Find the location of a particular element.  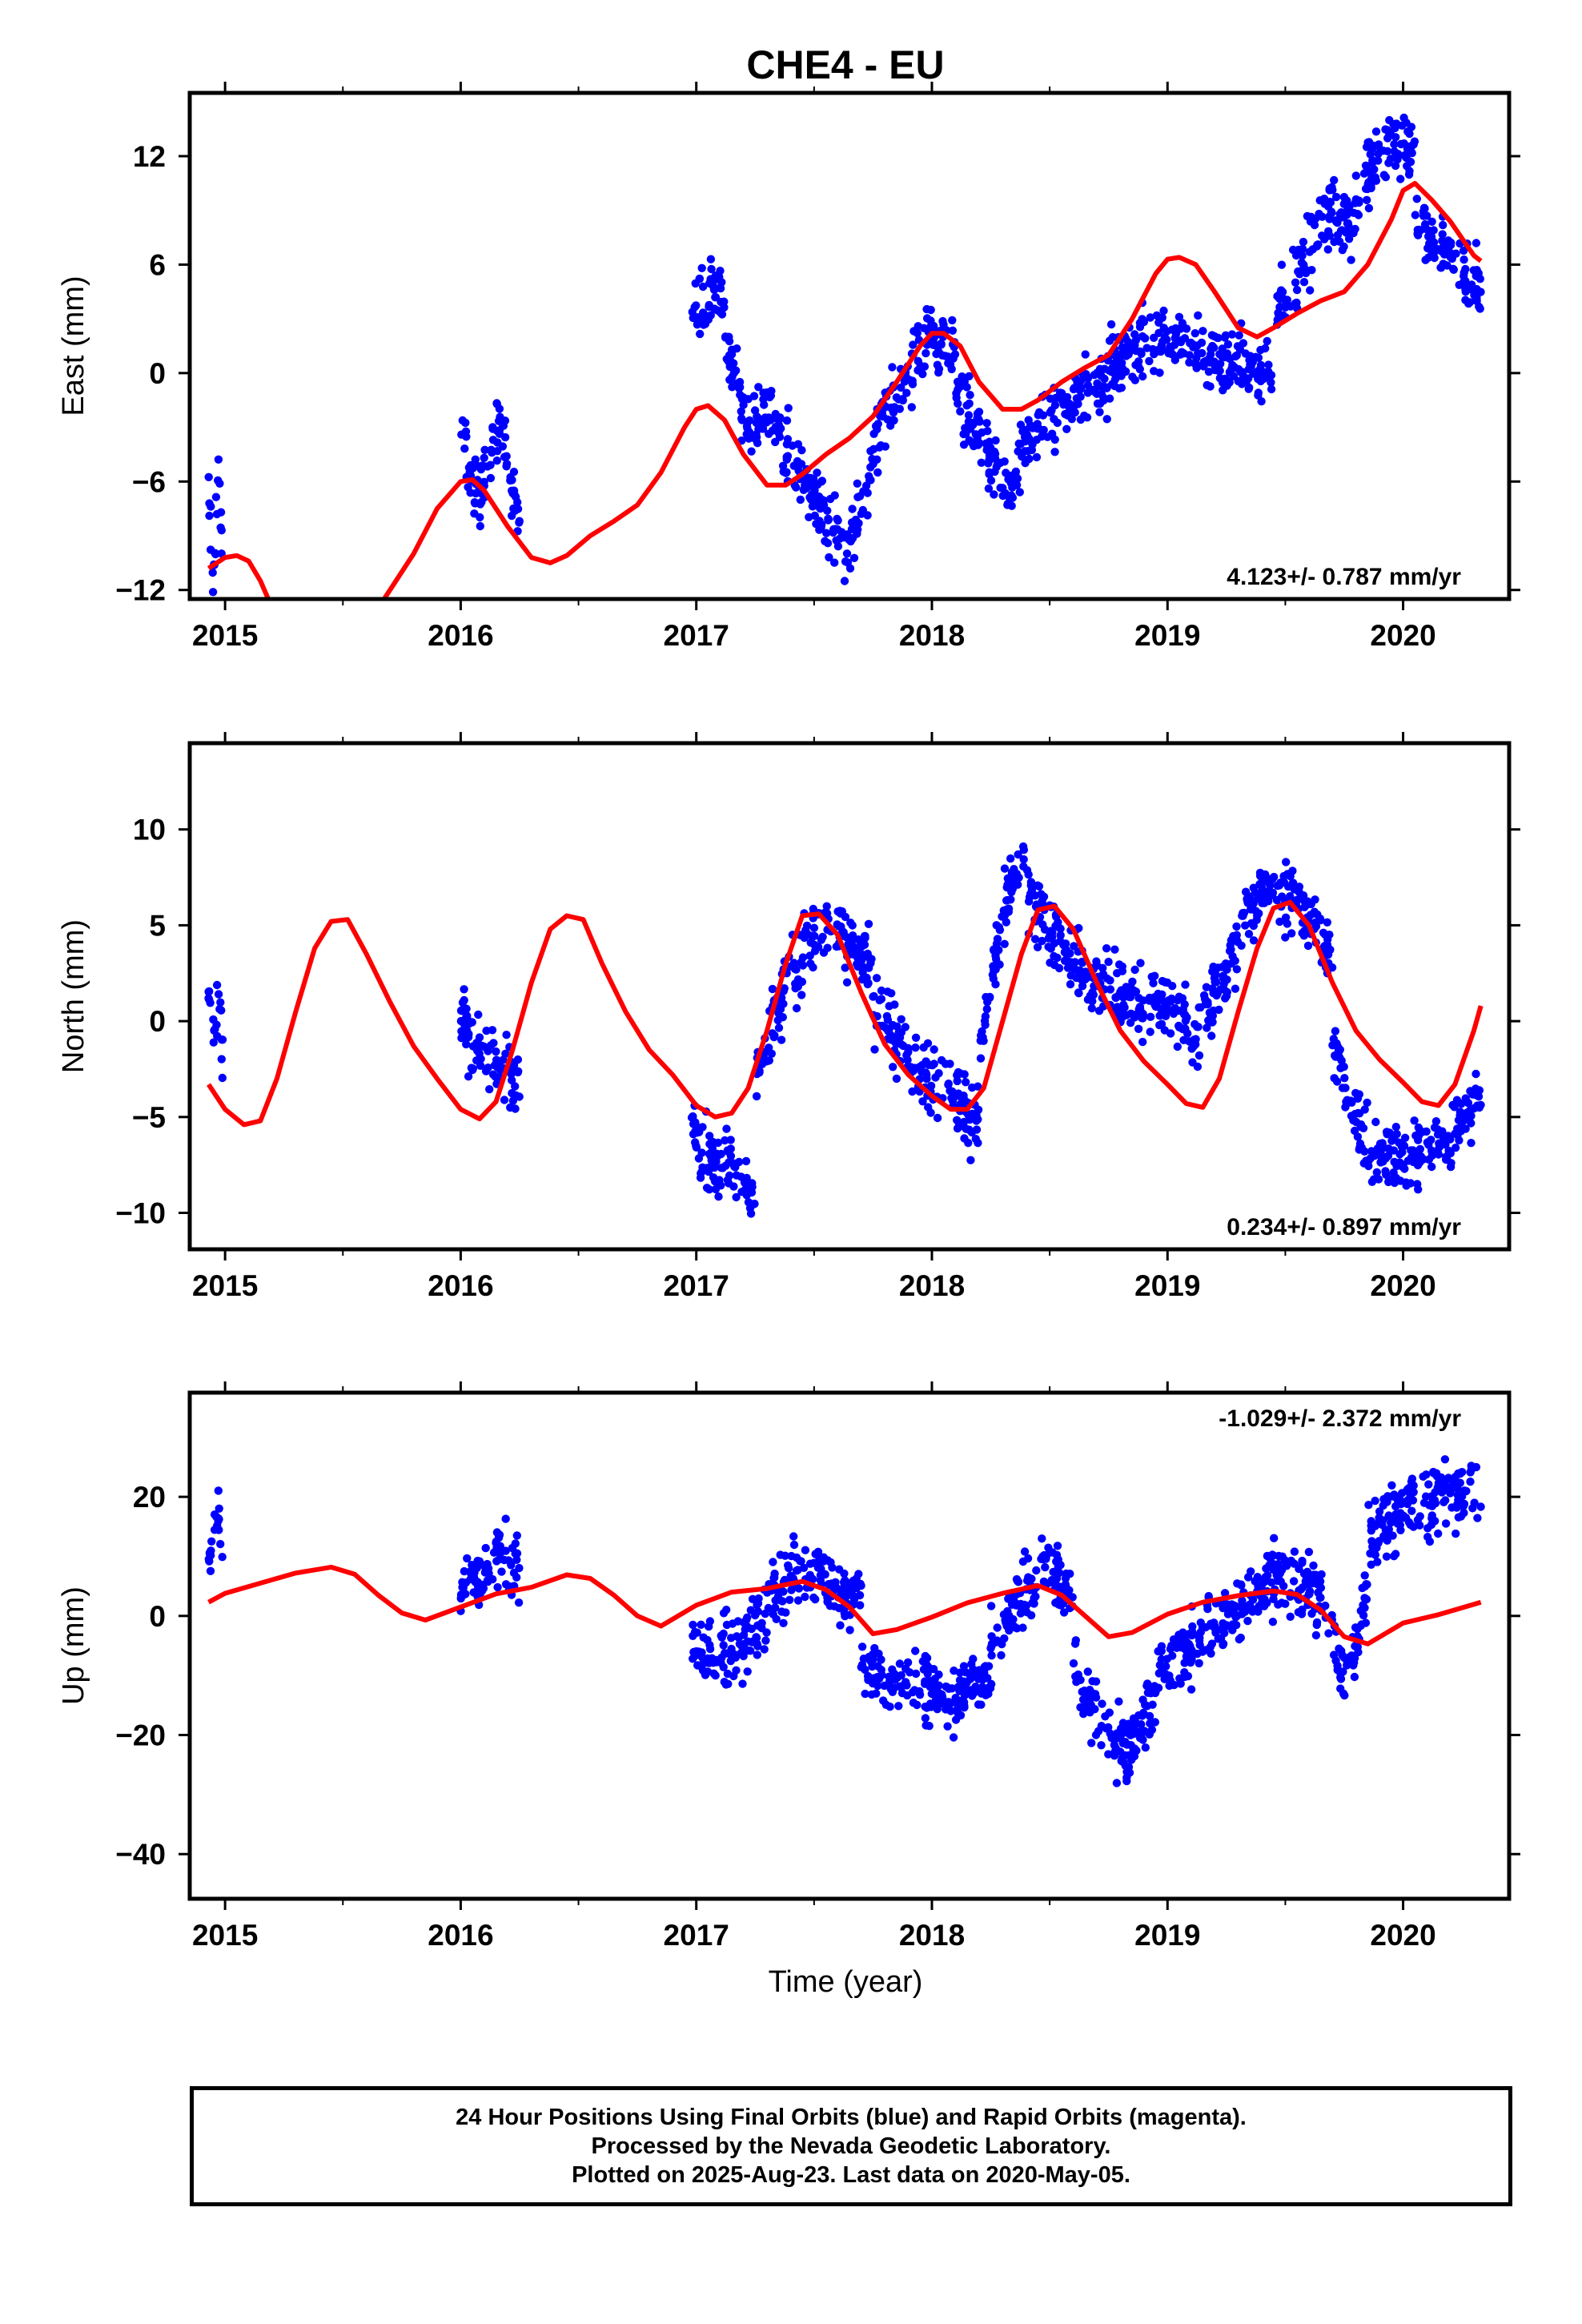

x-tick-label: 2019 is located at coordinates (1167, 1936).